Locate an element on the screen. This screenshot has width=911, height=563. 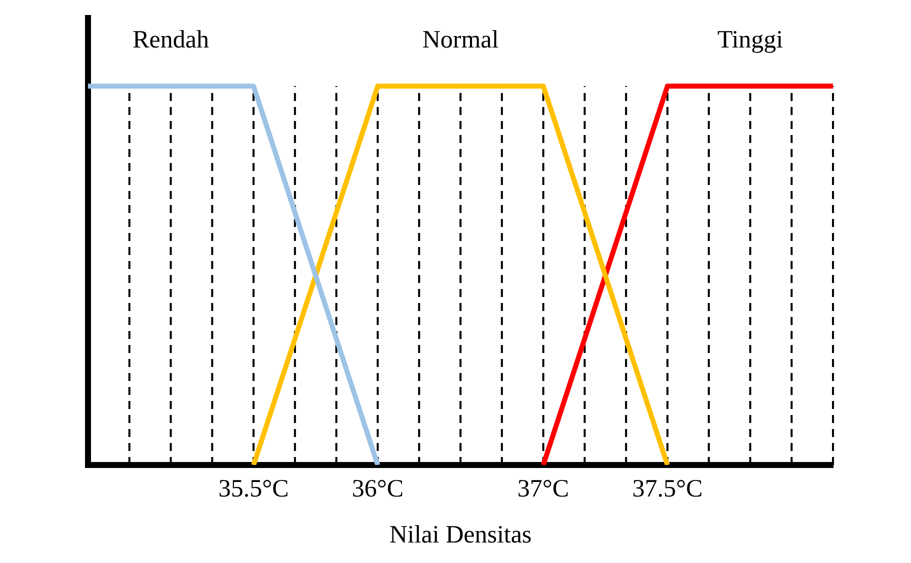
x-tick-label: 35.5°C is located at coordinates (253, 489).